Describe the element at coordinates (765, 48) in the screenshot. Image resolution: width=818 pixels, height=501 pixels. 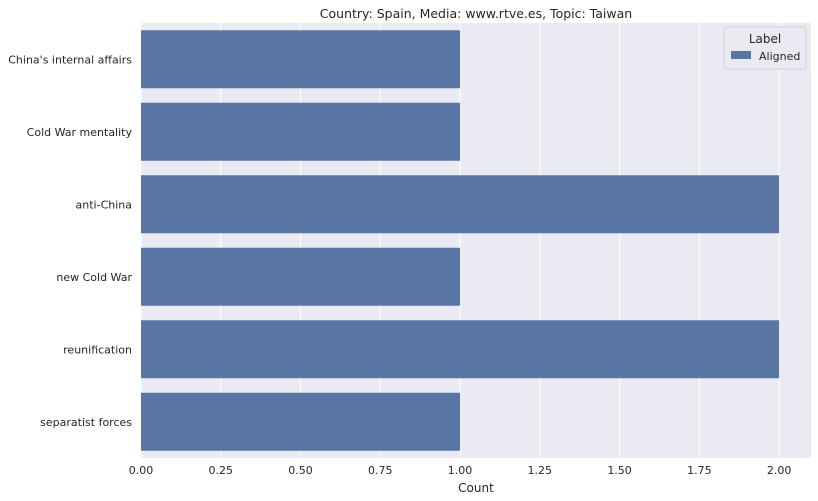
I see `legend: Label Aligned` at that location.